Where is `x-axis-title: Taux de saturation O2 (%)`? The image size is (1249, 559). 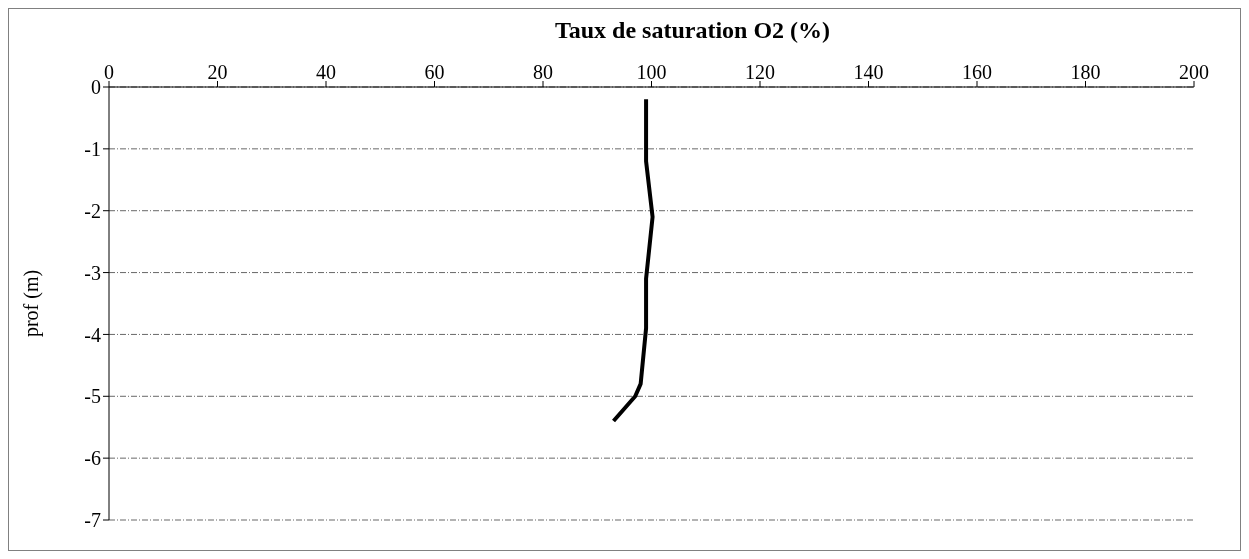
x-axis-title: Taux de saturation O2 (%) is located at coordinates (692, 30).